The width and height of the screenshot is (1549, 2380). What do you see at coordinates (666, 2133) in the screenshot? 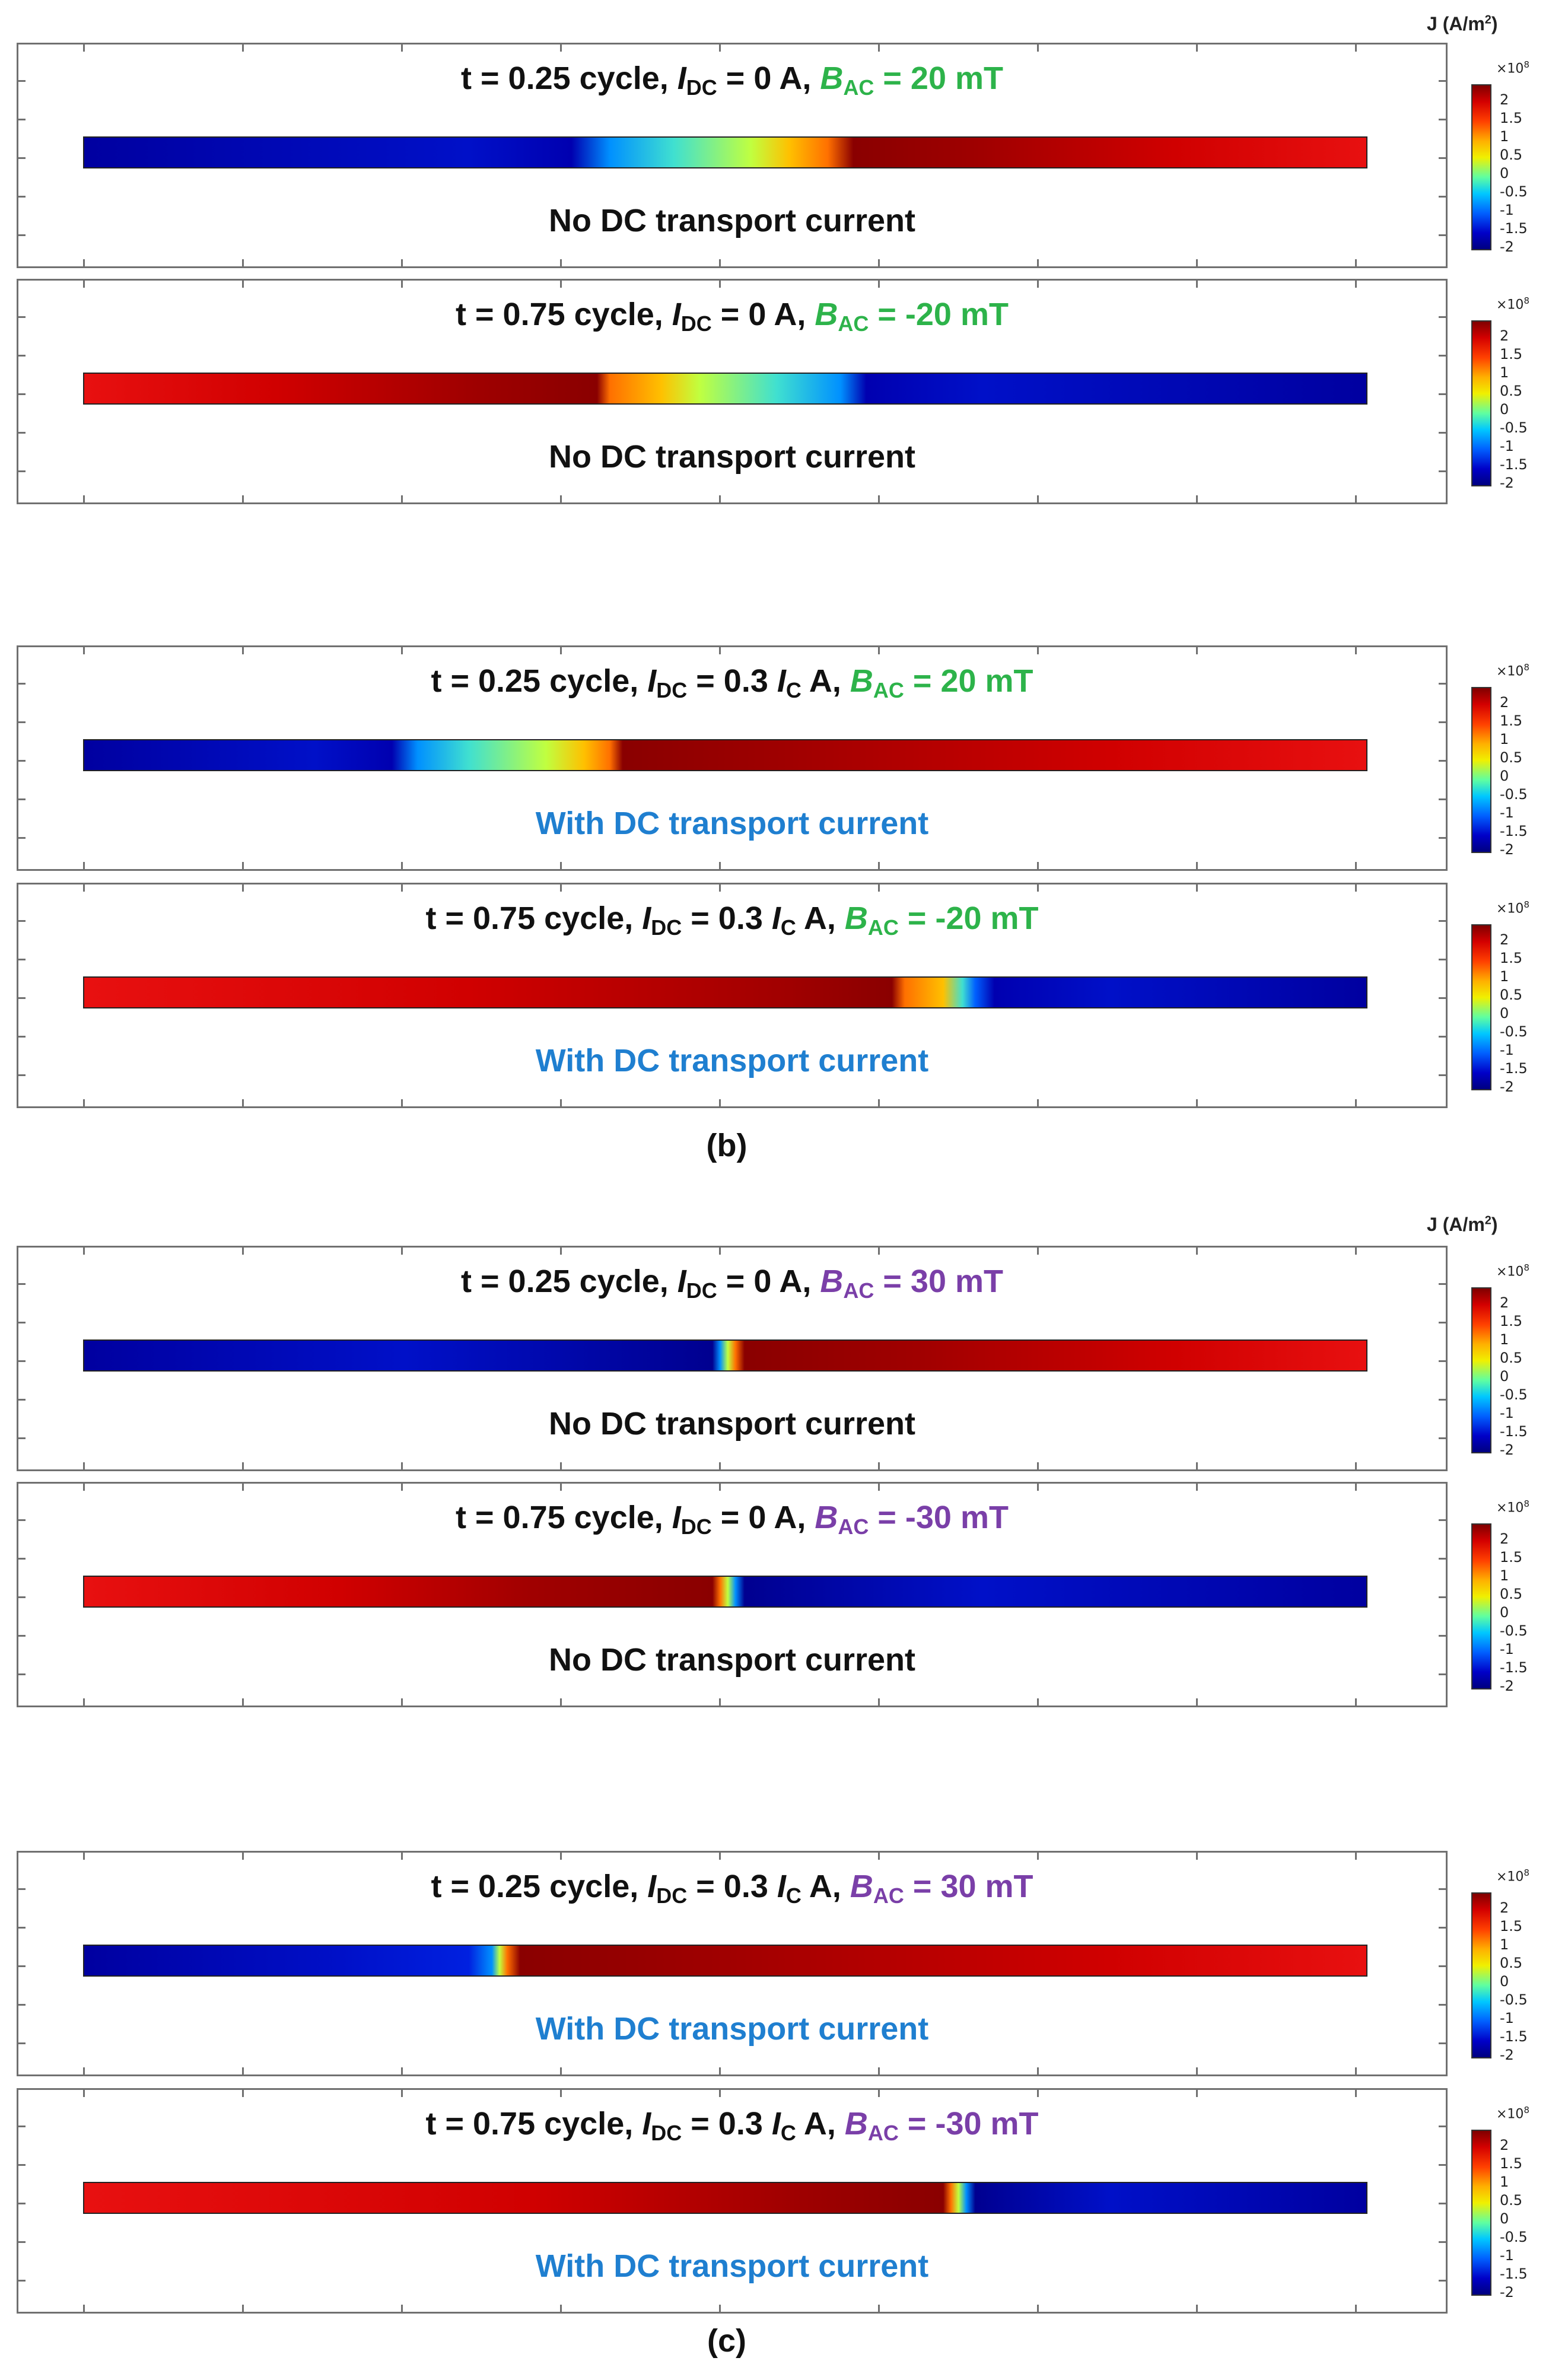
I see `title-idc-subscript: DC` at bounding box center [666, 2133].